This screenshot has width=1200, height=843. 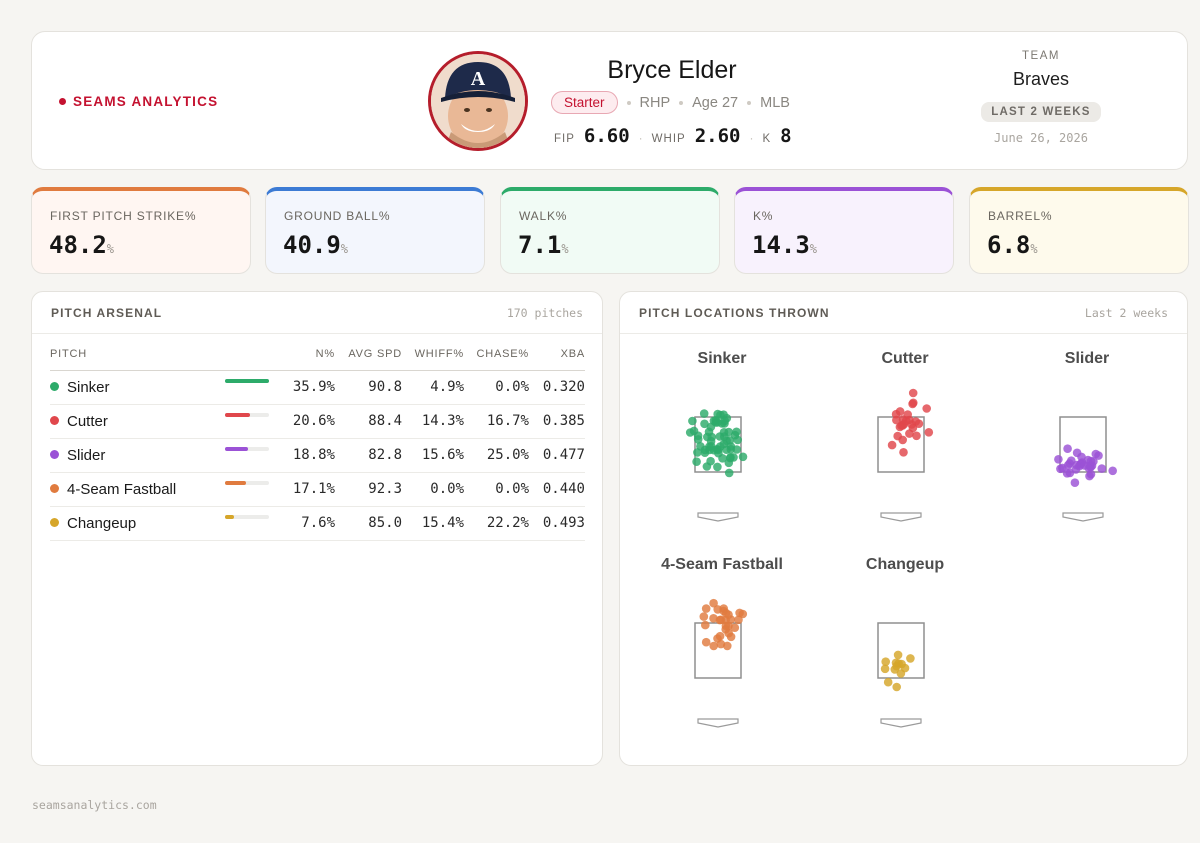 I want to click on whip-label: WHIP, so click(x=668, y=139).